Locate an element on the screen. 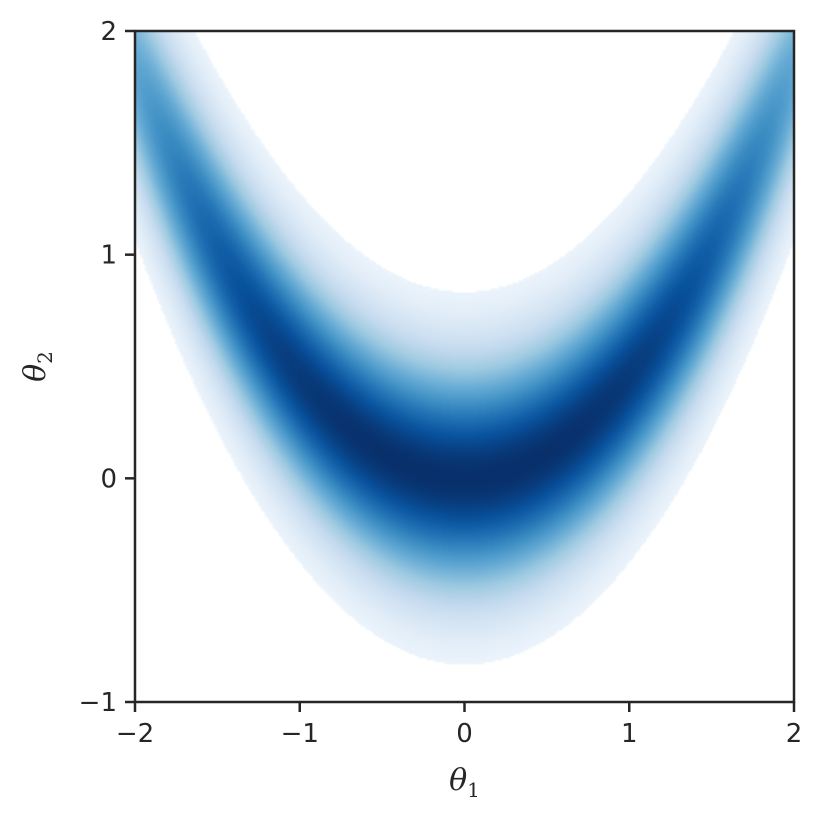 This screenshot has width=824, height=824. y-tick-label: 1 is located at coordinates (108, 256).